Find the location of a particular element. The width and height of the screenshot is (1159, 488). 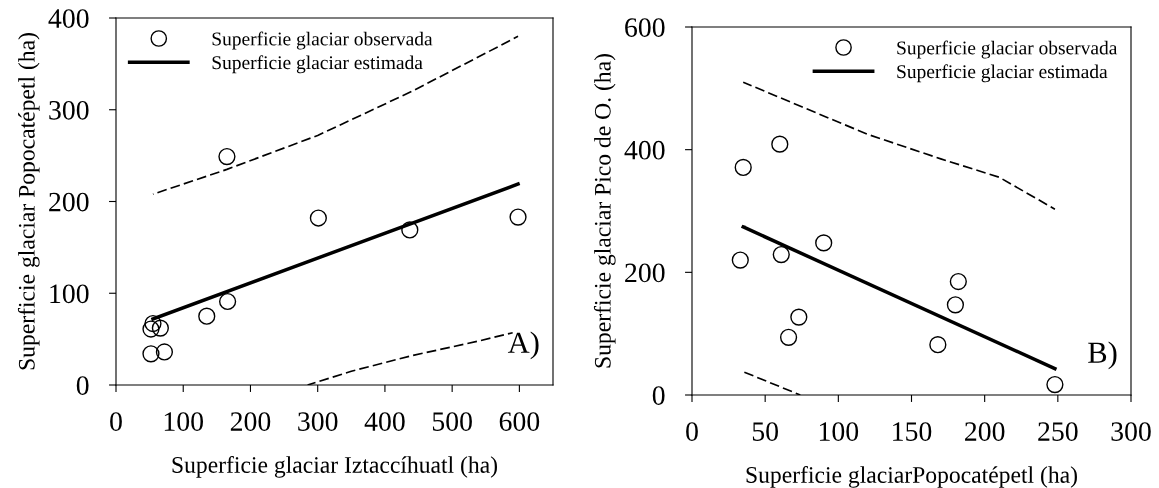

x-tick-label: 600 is located at coordinates (519, 421).